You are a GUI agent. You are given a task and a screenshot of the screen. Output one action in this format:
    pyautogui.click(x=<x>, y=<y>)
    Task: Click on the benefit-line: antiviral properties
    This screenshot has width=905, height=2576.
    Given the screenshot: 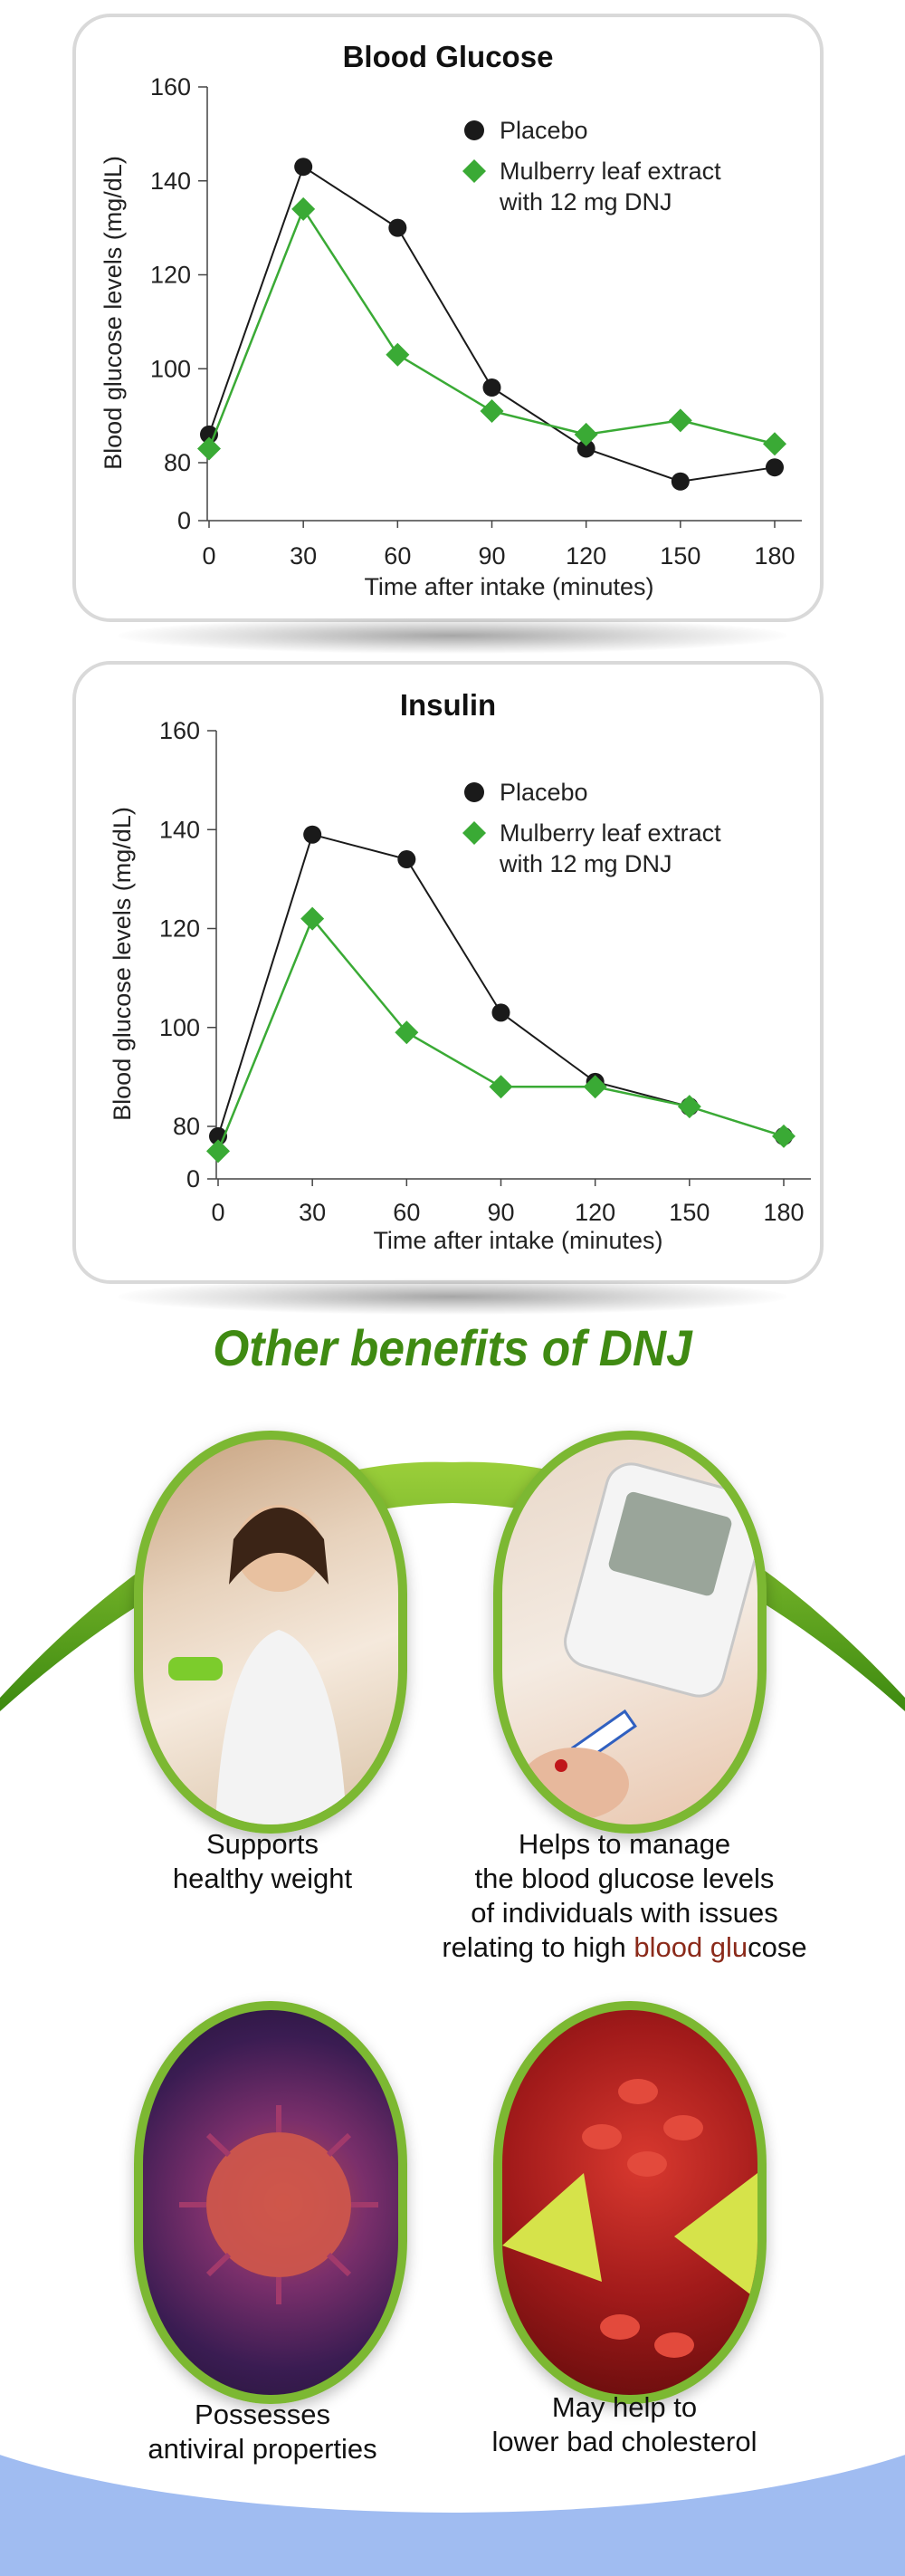 What is the action you would take?
    pyautogui.click(x=263, y=2449)
    